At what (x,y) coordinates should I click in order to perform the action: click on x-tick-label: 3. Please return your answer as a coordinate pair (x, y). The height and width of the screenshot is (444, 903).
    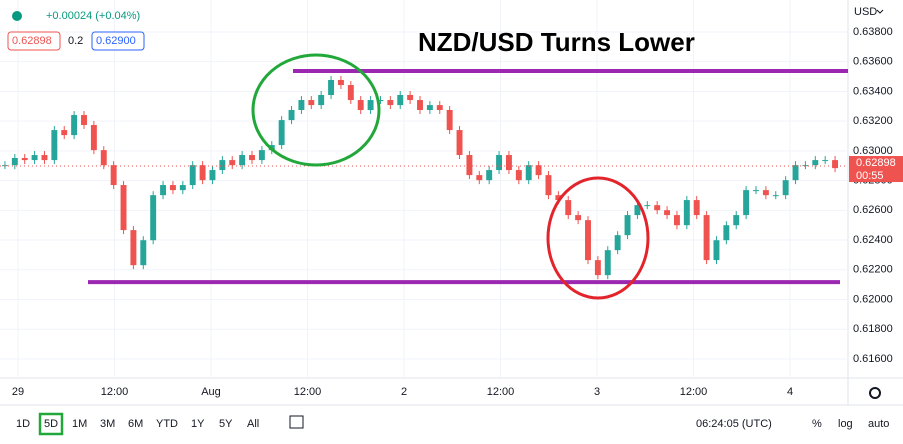
    Looking at the image, I should click on (597, 392).